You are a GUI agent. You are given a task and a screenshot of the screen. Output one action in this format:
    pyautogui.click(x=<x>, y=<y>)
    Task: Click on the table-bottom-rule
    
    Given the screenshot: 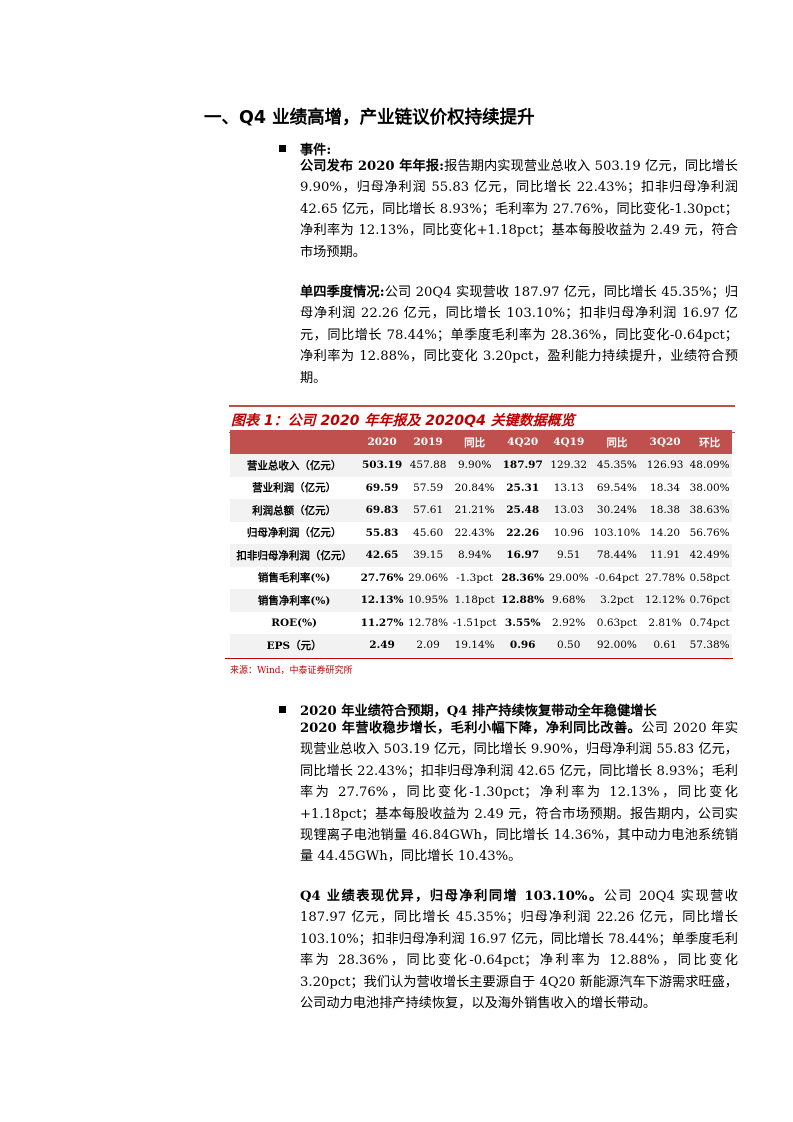 What is the action you would take?
    pyautogui.click(x=479, y=658)
    